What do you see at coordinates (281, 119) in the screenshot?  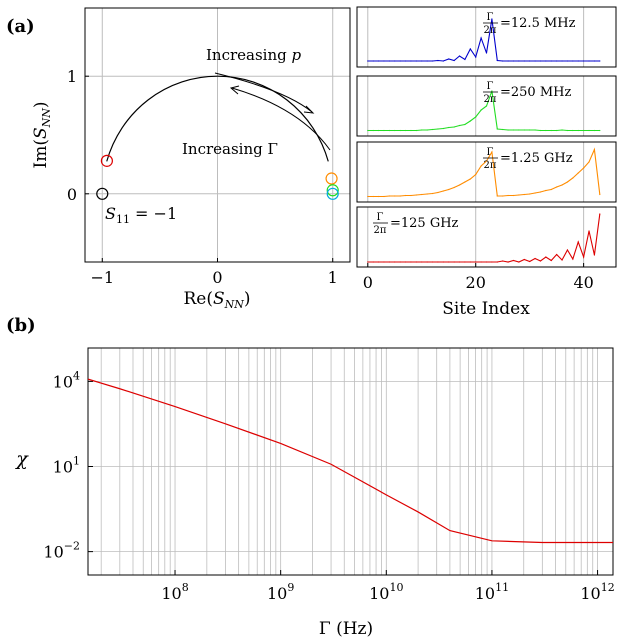 I see `arrow-increasing-gamma` at bounding box center [281, 119].